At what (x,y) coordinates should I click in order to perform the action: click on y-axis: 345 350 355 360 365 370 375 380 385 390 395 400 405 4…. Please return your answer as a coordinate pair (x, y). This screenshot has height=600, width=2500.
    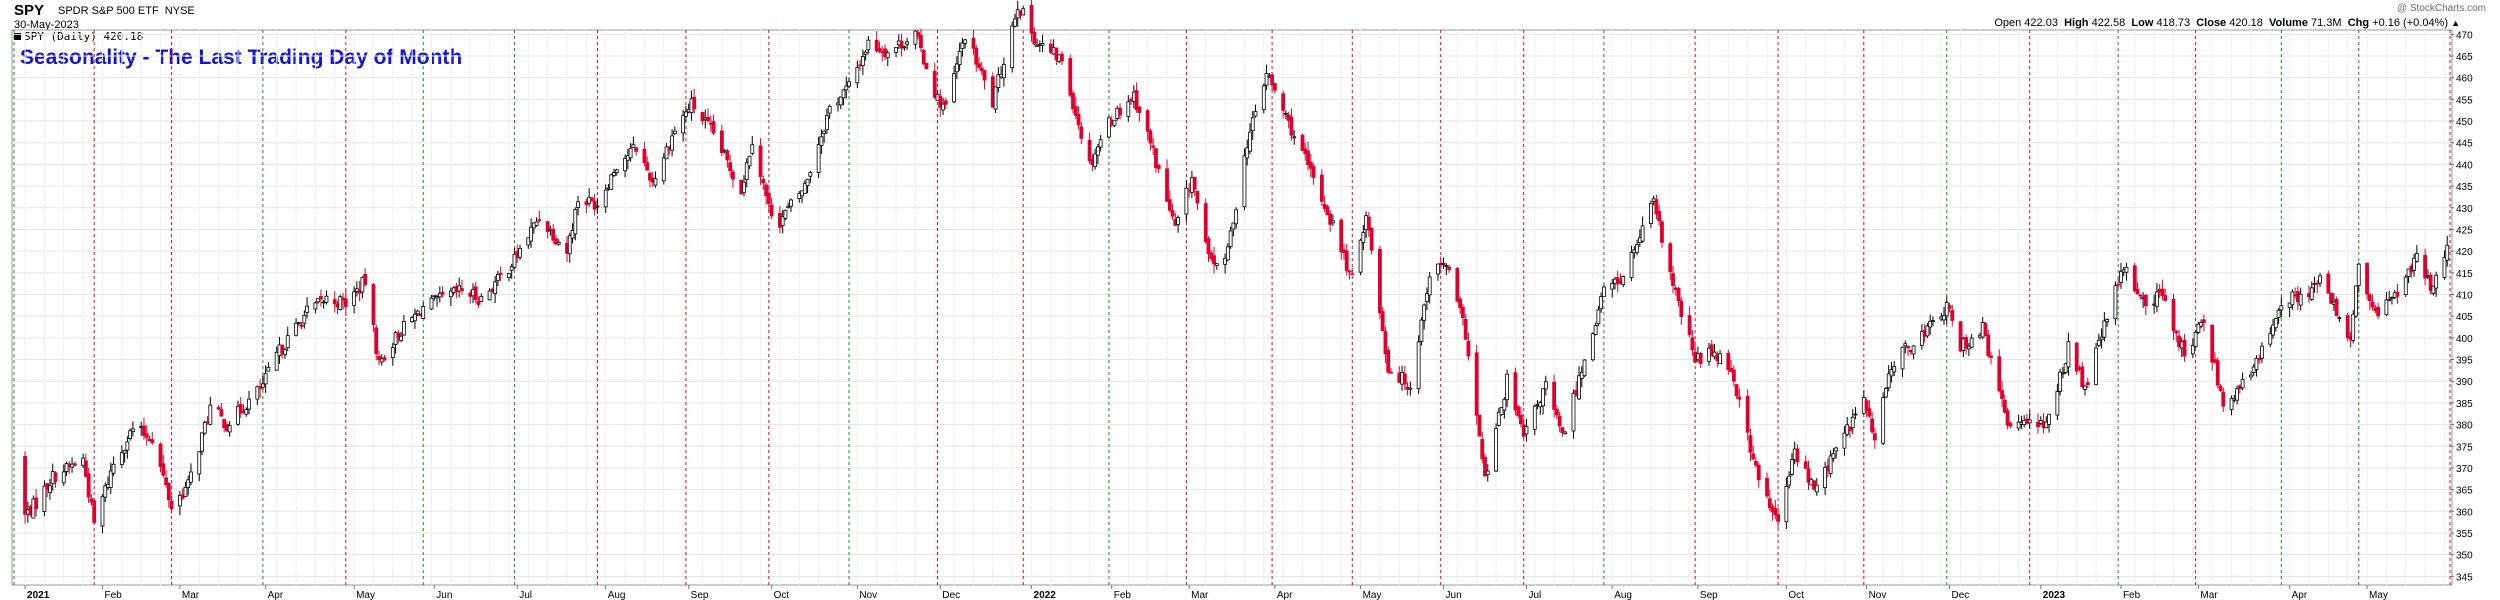
    Looking at the image, I should click on (2461, 306).